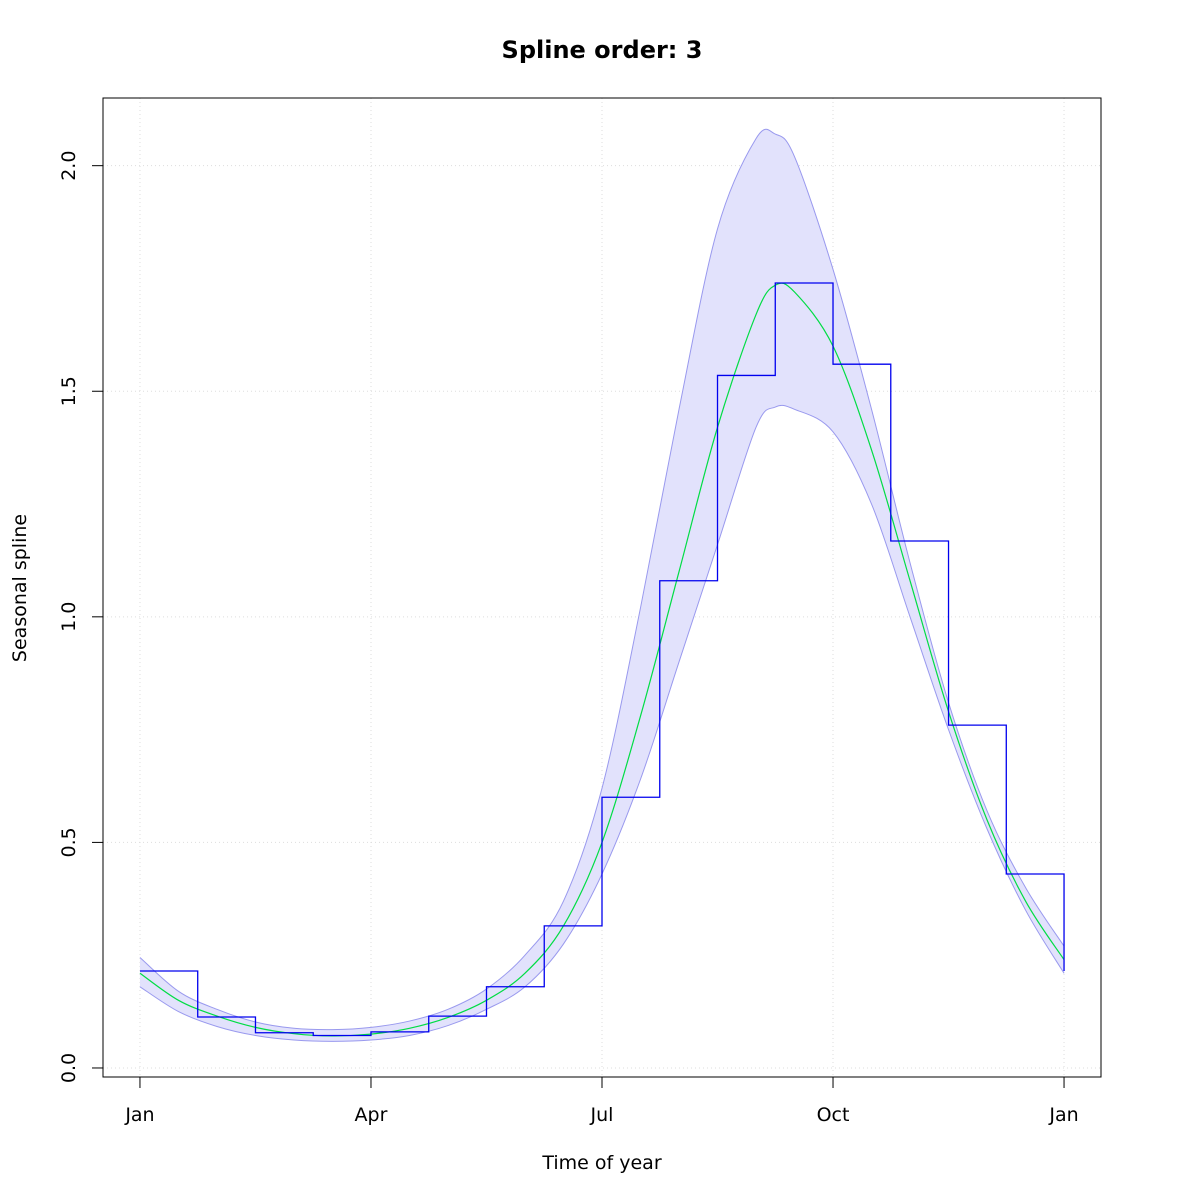  I want to click on y-axis: 0.0 0.5 1.0 1.5 2.0, so click(81, 617).